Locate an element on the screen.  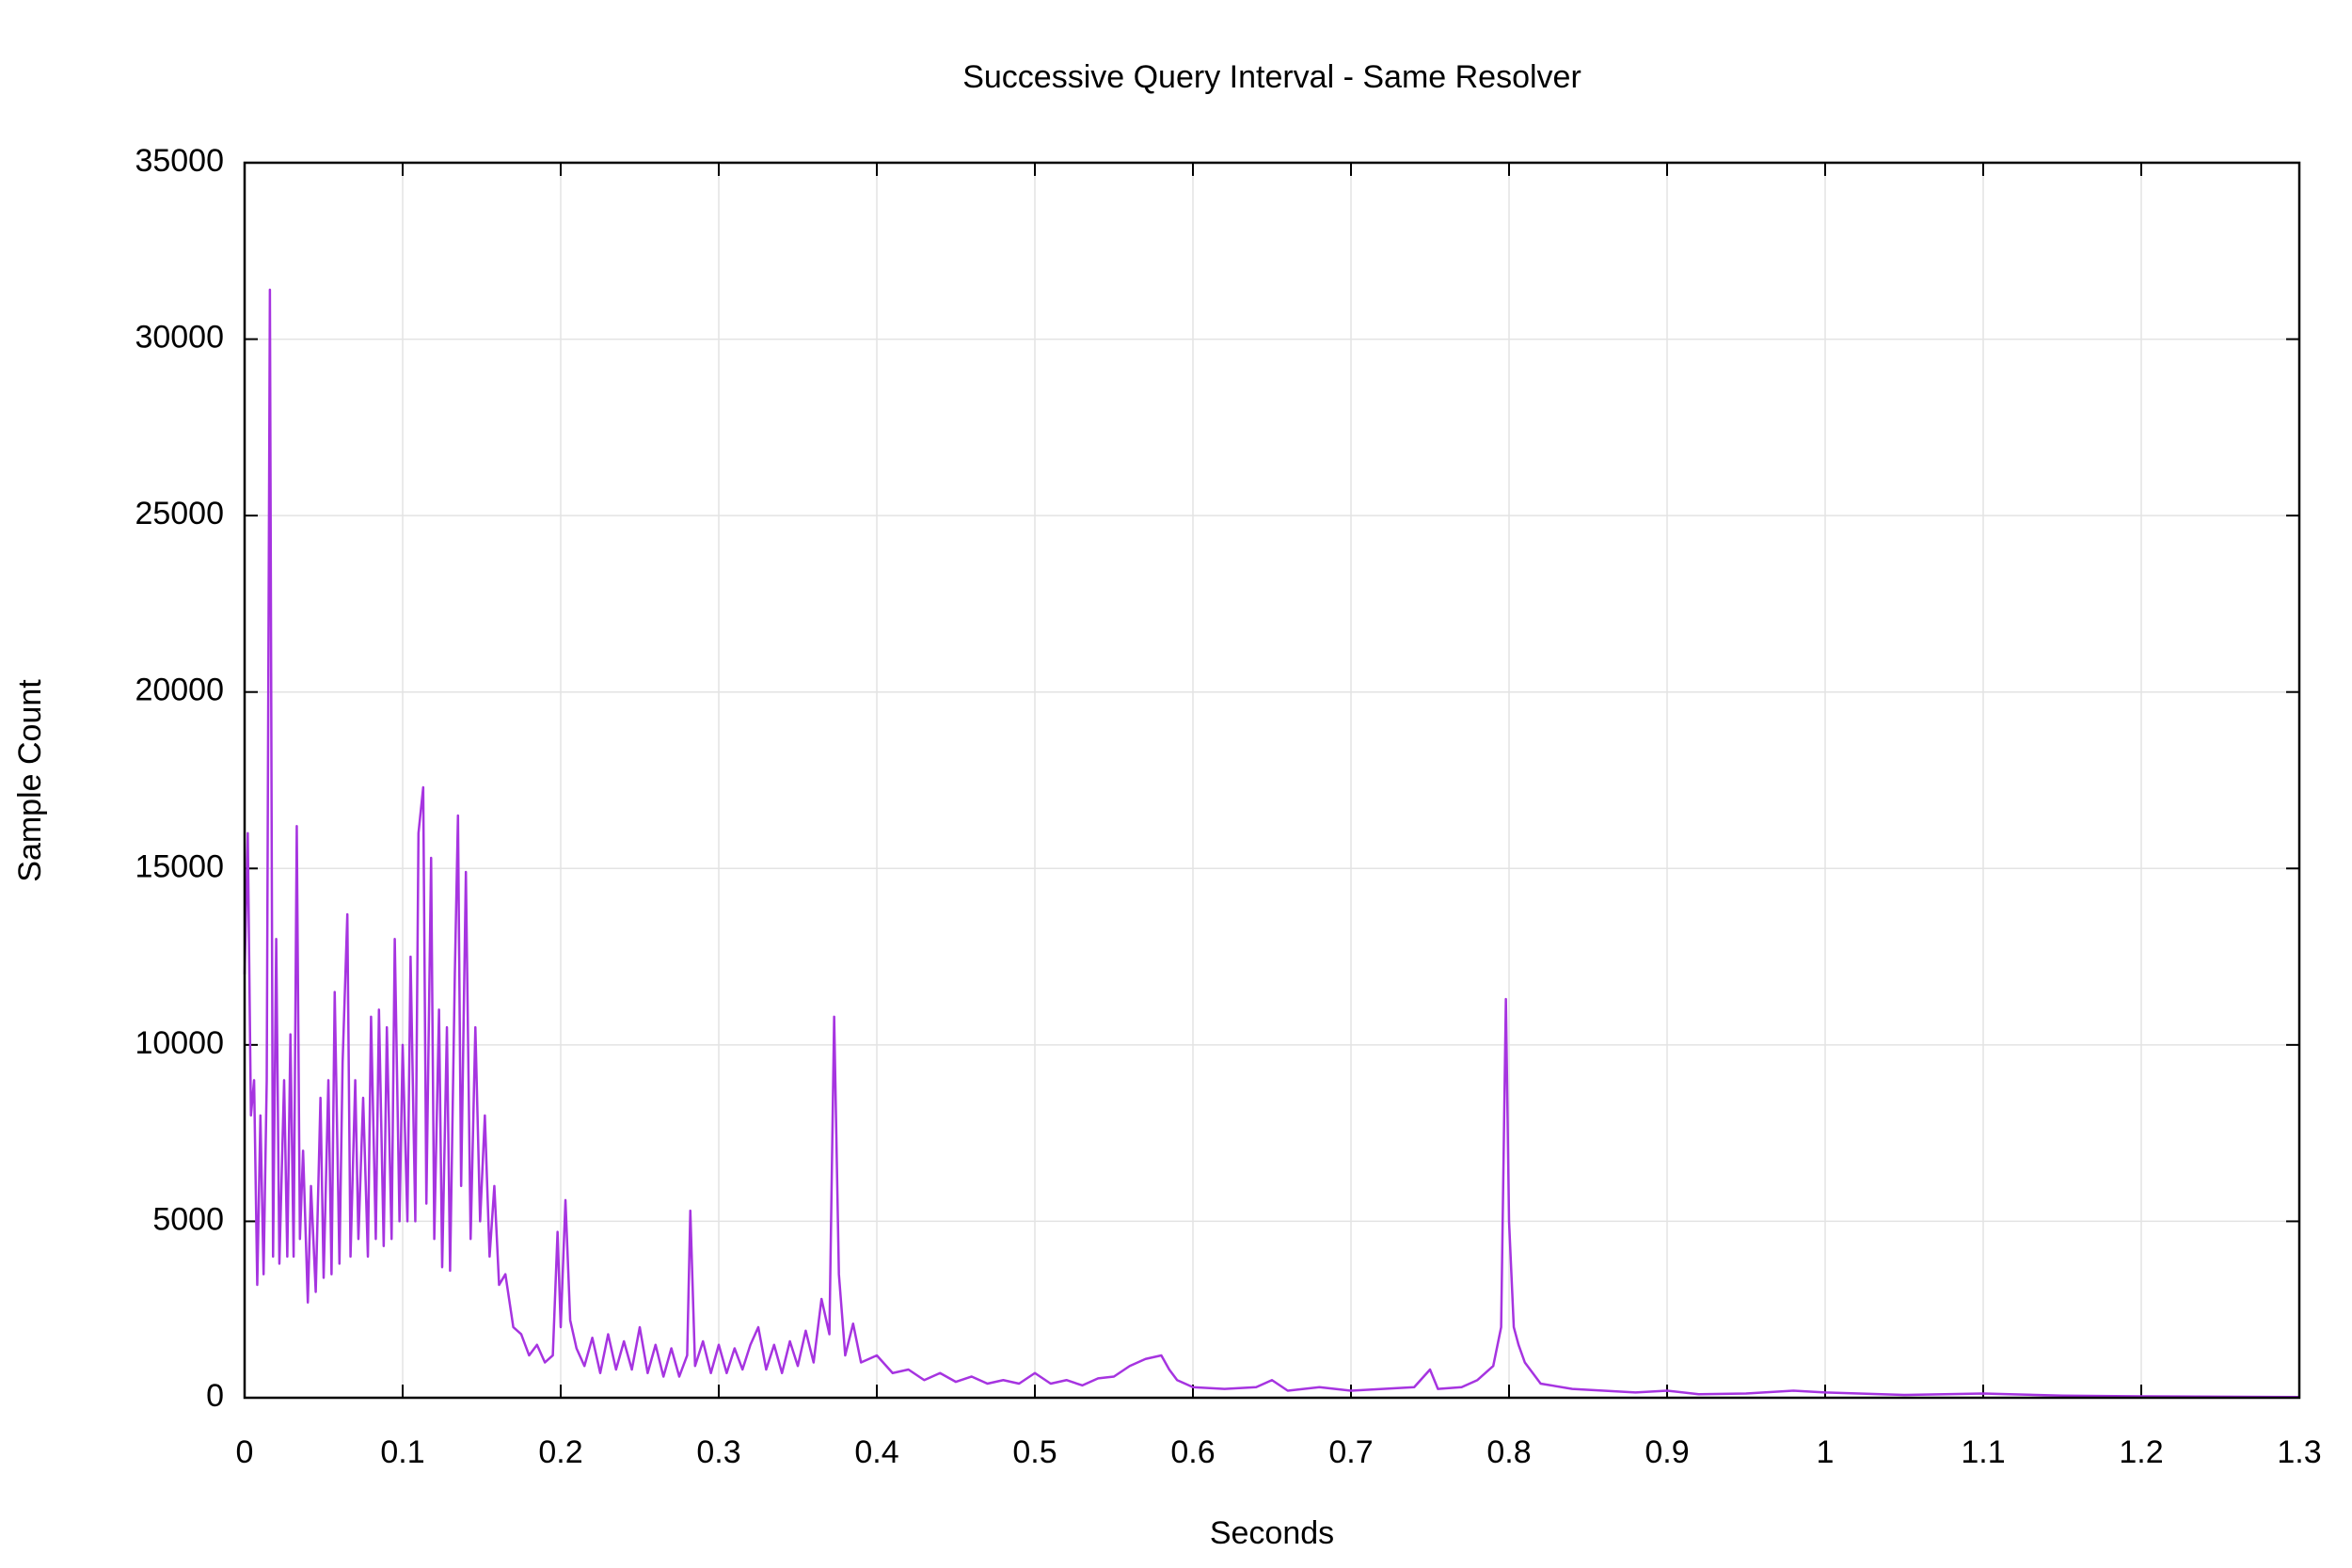
x-axis-label: Seconds is located at coordinates (1272, 1533).